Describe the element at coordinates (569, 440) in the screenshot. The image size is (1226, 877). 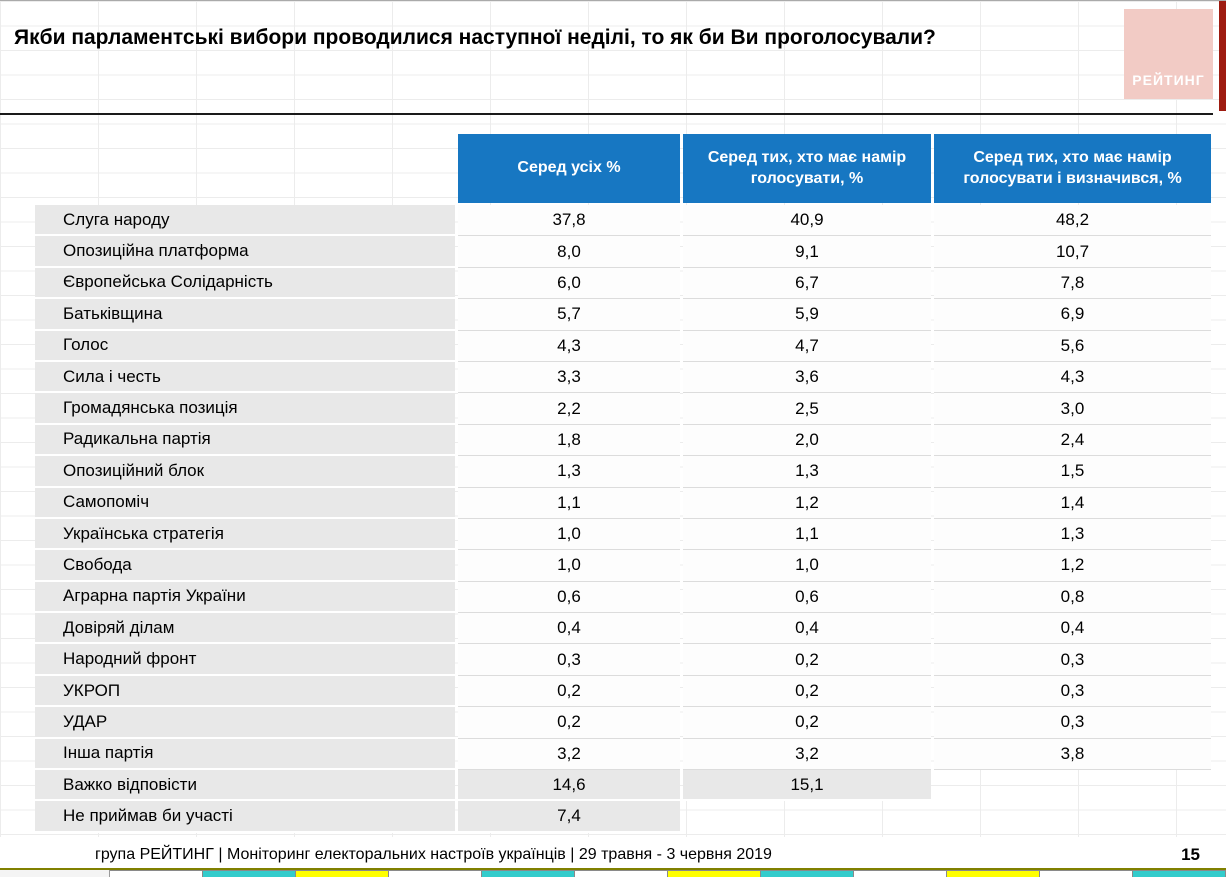
I see `value-cell: 1,8` at that location.